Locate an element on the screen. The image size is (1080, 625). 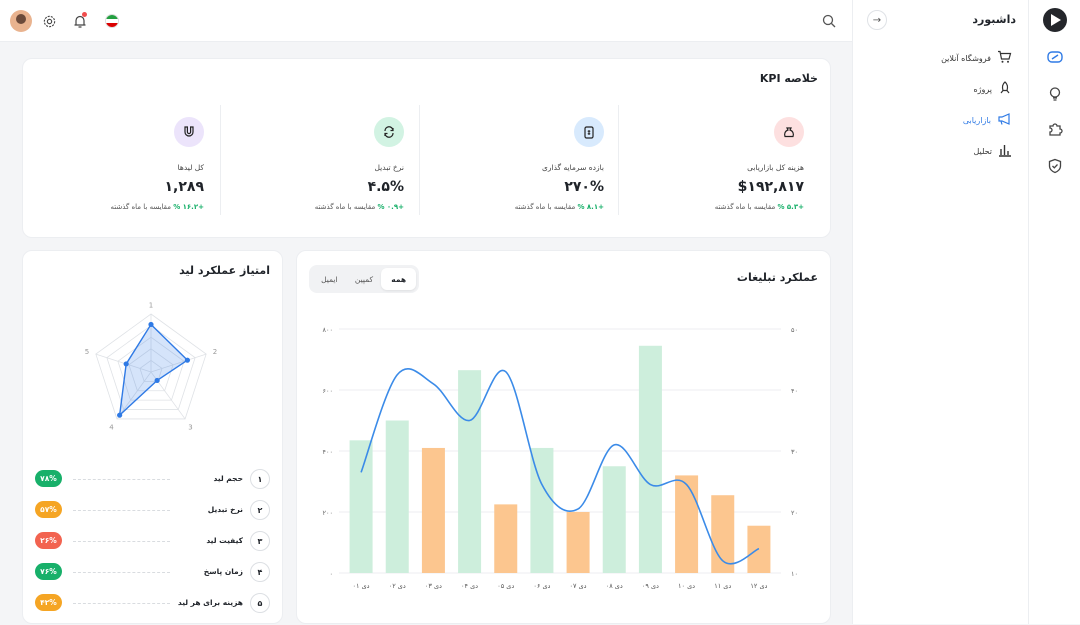
x-axis-tick: دی ۰۴ is located at coordinates (469, 586).